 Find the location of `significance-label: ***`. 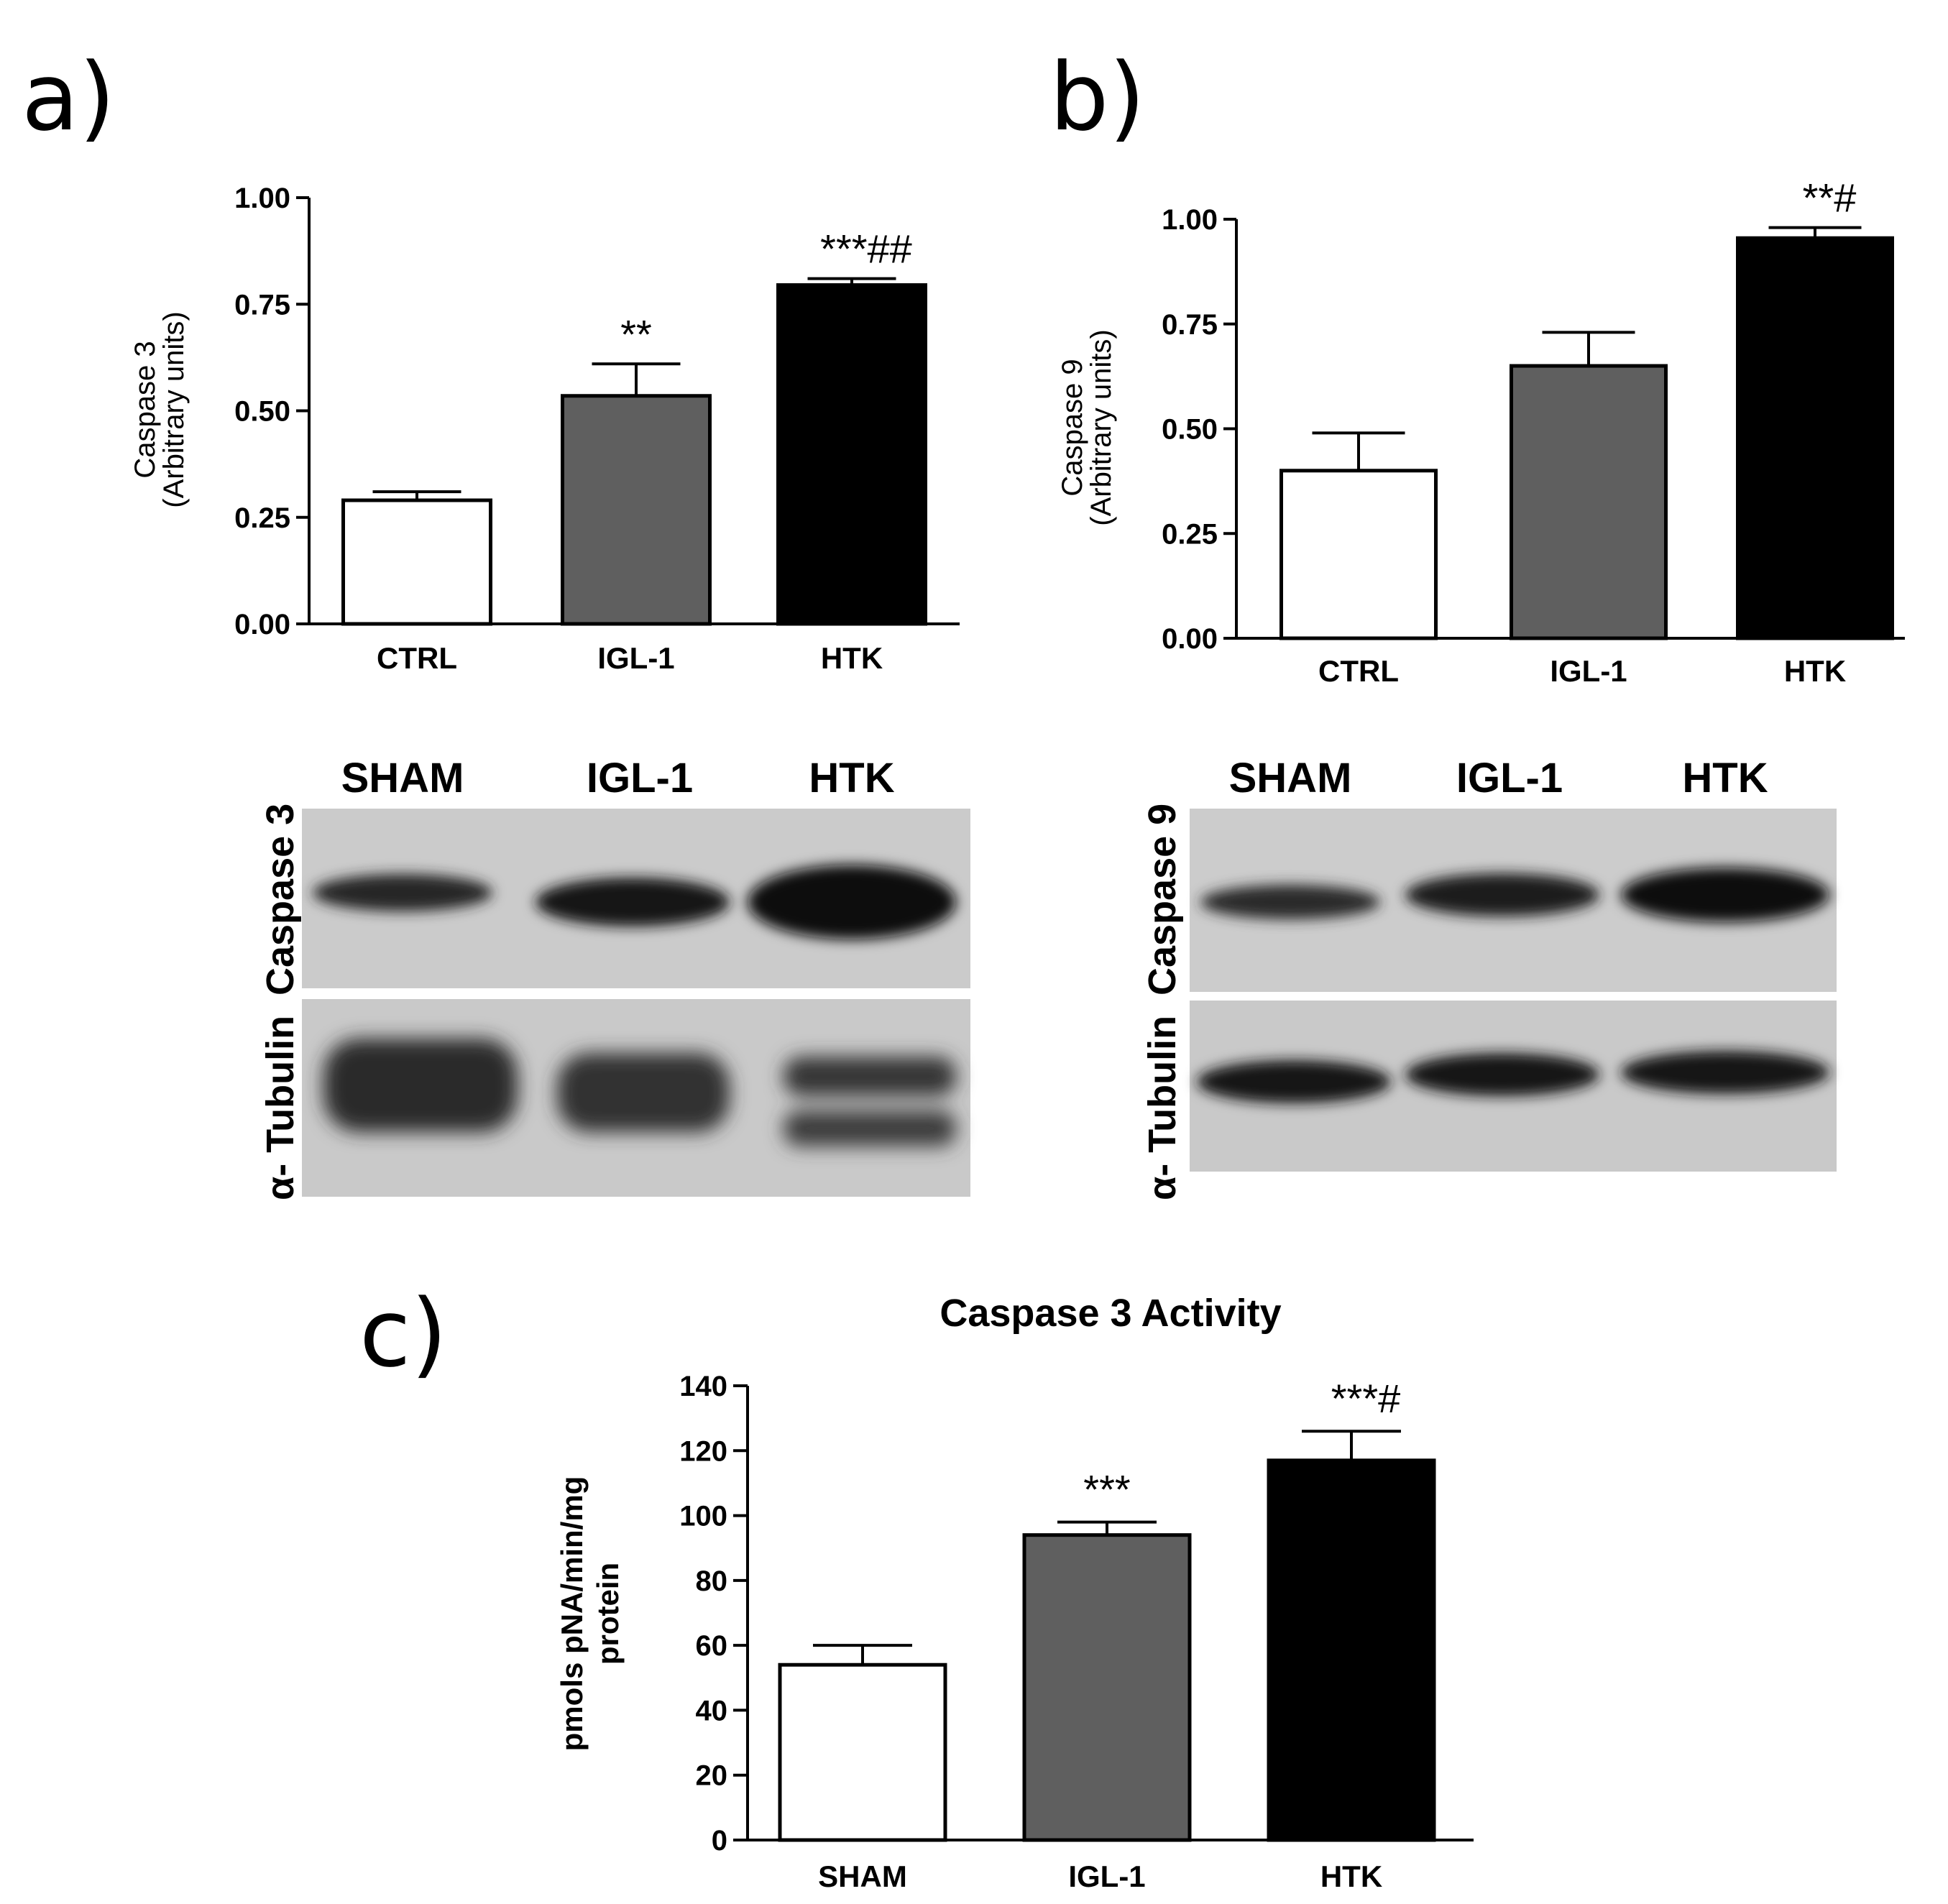

significance-label: *** is located at coordinates (1106, 1489).